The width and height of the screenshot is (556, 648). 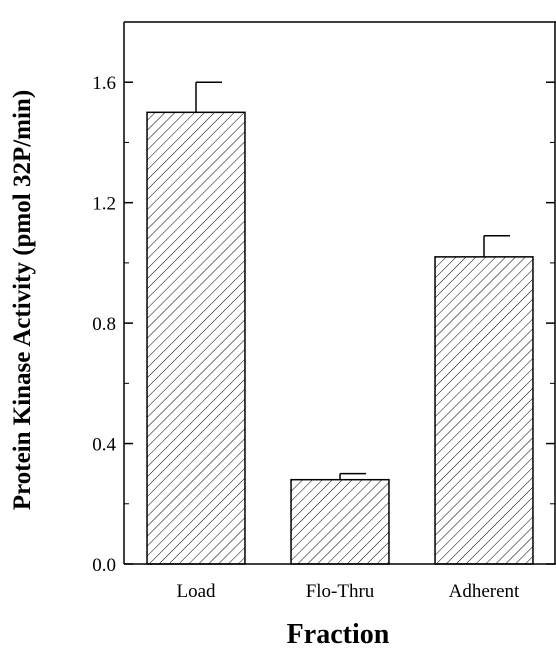 I want to click on y-tick-label: 1.2, so click(x=104, y=204).